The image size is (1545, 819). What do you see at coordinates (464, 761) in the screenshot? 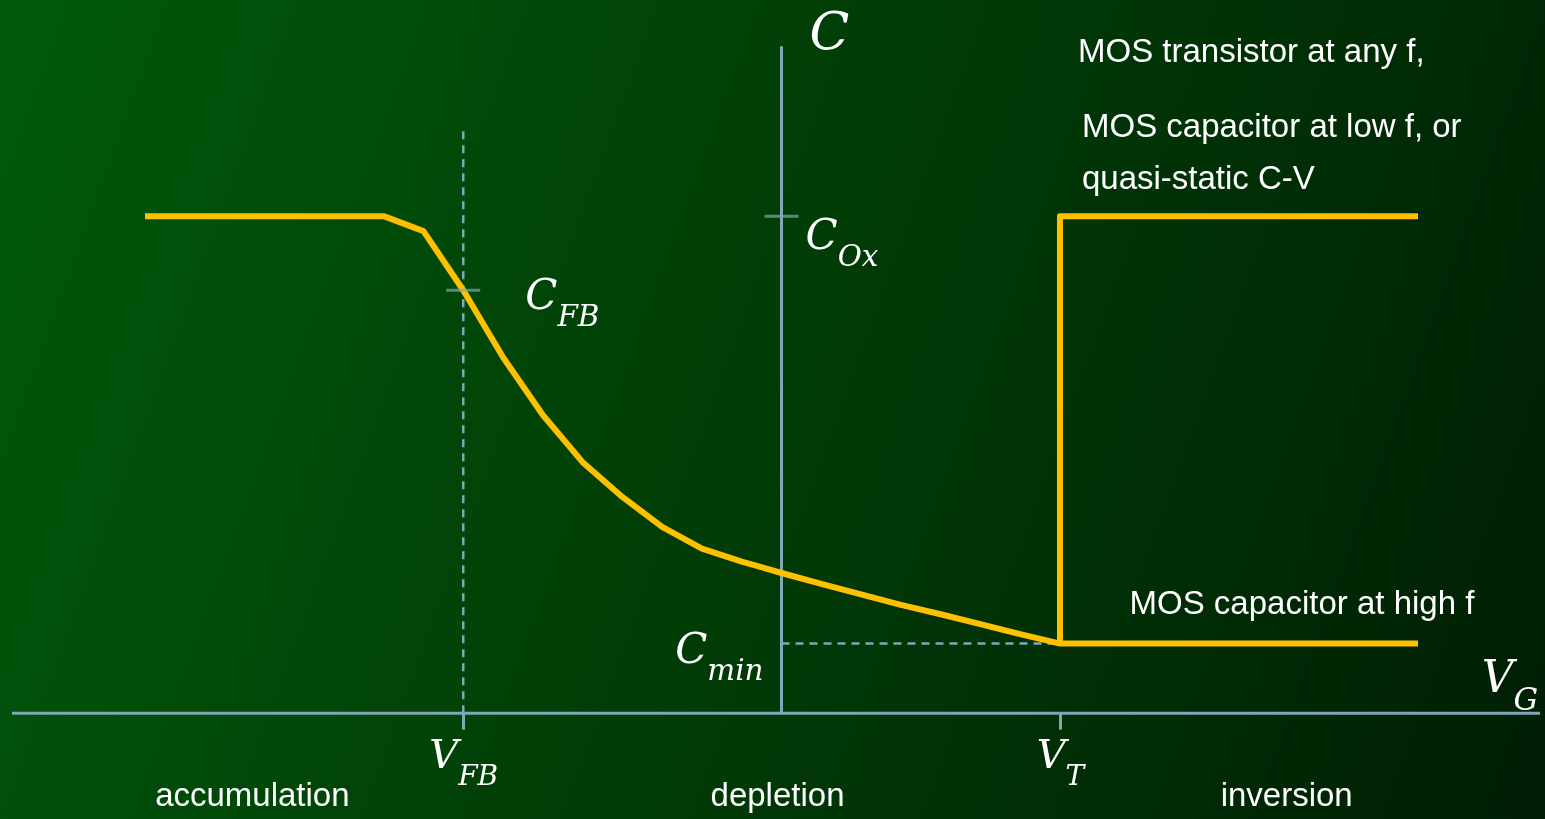
I see `x-tick-label: V$_{FB}$` at bounding box center [464, 761].